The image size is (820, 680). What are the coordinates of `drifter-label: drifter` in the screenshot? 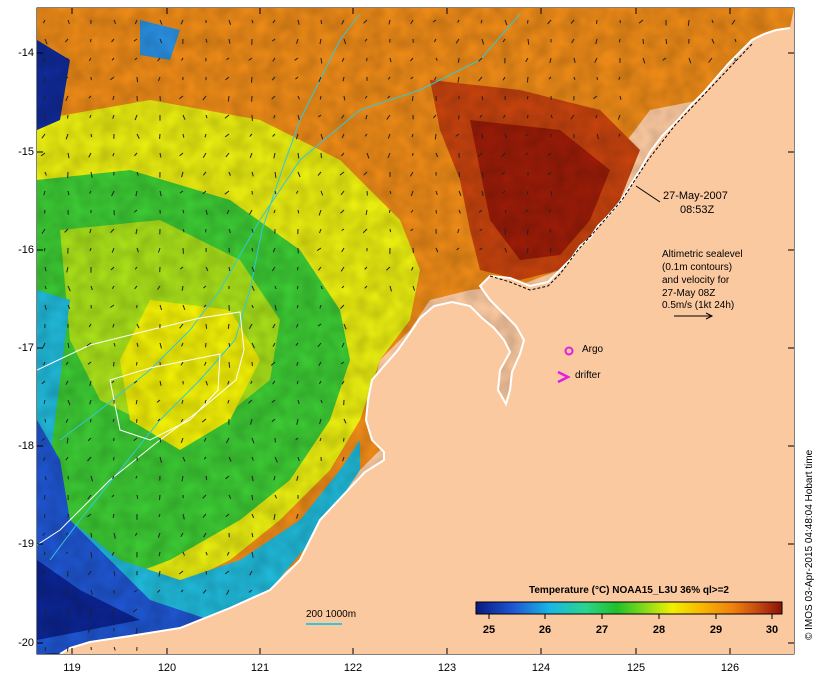 It's located at (588, 375).